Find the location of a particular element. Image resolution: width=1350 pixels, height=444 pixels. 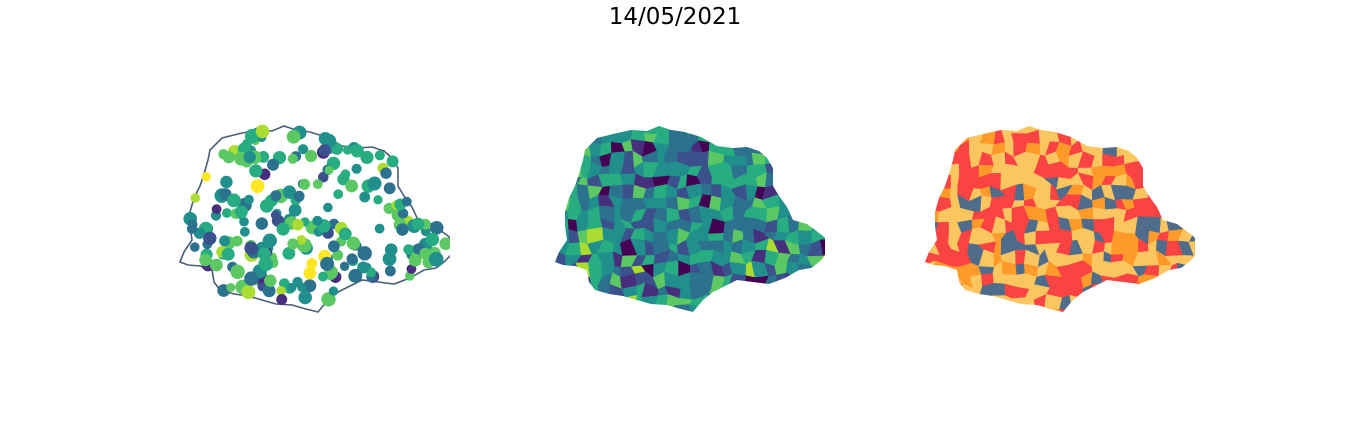

figure-title: 14/05/2021 is located at coordinates (675, 17).